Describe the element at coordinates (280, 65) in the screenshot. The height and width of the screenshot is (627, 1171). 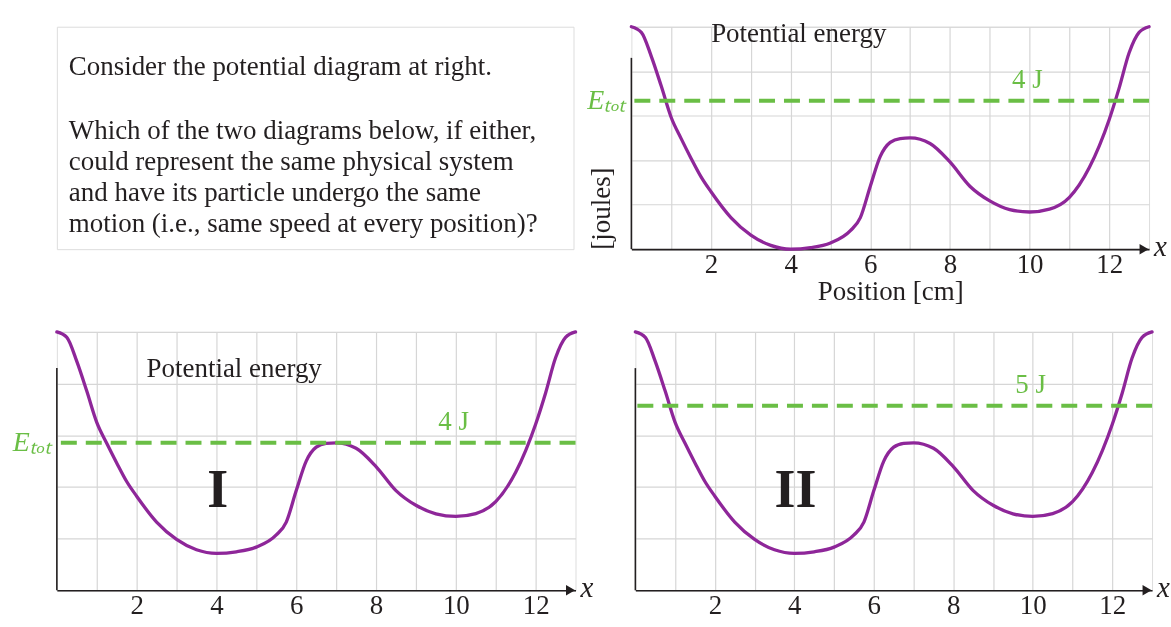
I see `text: Consider the potential diagram at right.` at that location.